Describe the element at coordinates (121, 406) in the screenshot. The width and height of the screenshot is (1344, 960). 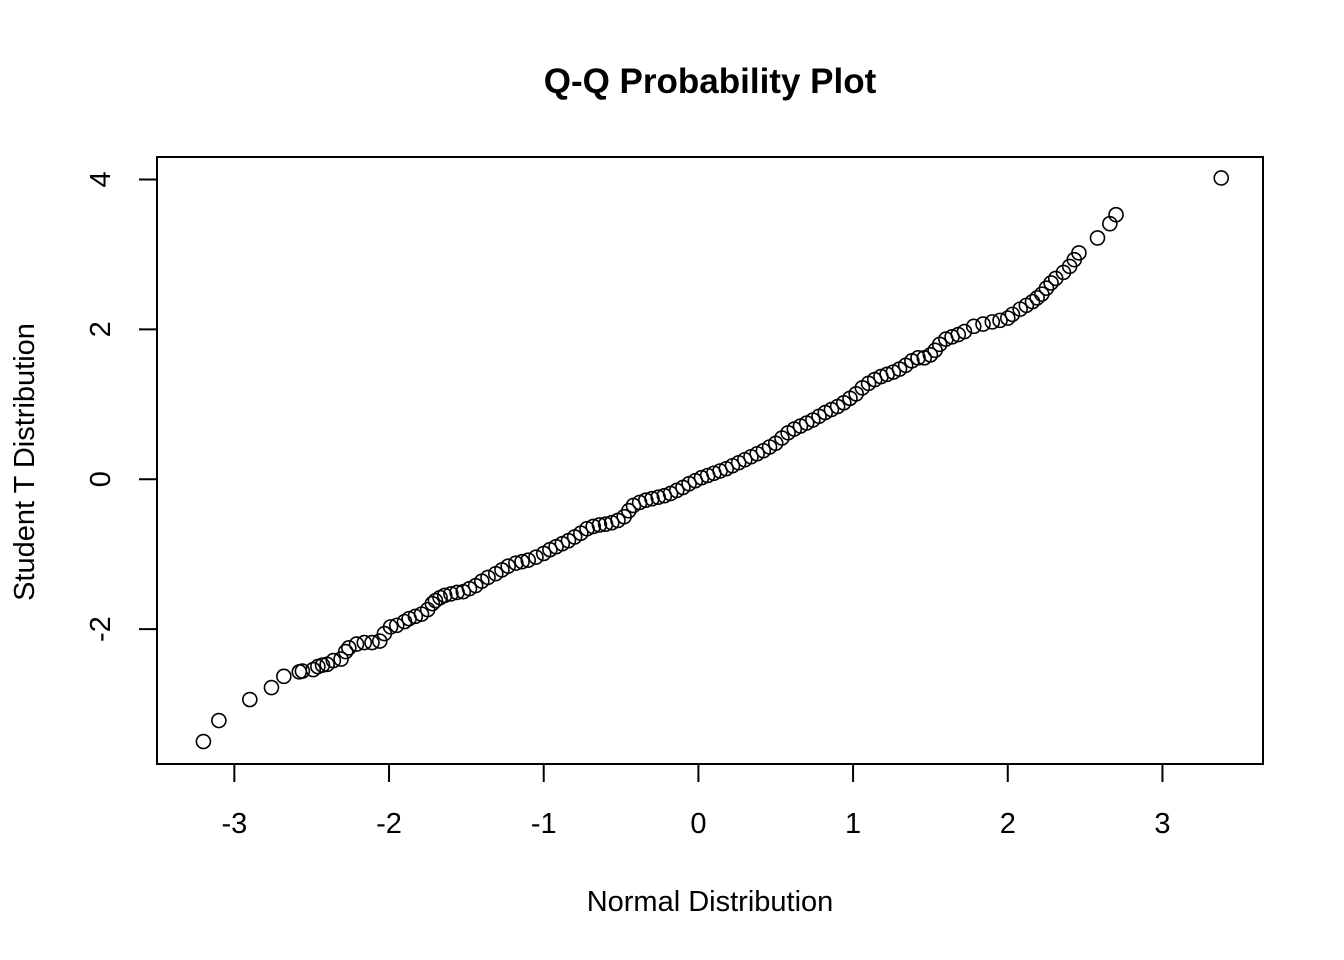
I see `y-axis: -2 0 2 4` at that location.